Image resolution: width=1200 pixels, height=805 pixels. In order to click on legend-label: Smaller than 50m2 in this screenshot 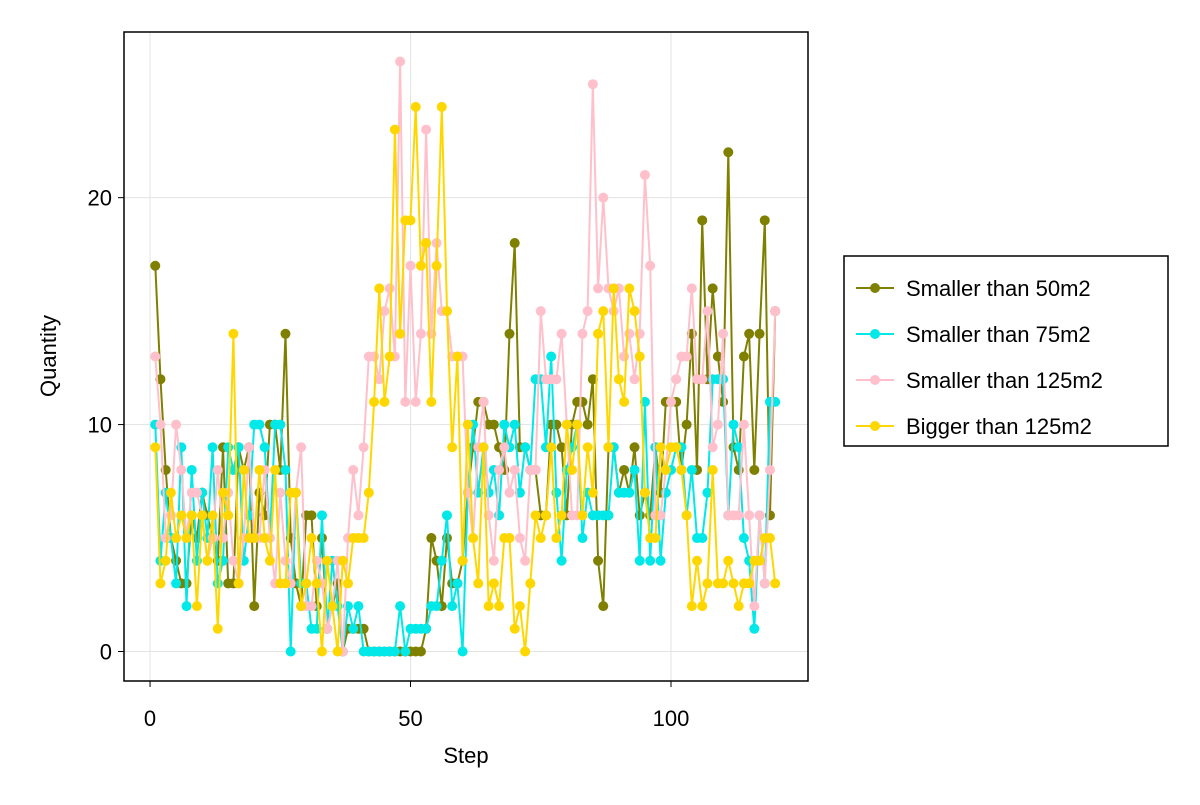, I will do `click(998, 288)`.